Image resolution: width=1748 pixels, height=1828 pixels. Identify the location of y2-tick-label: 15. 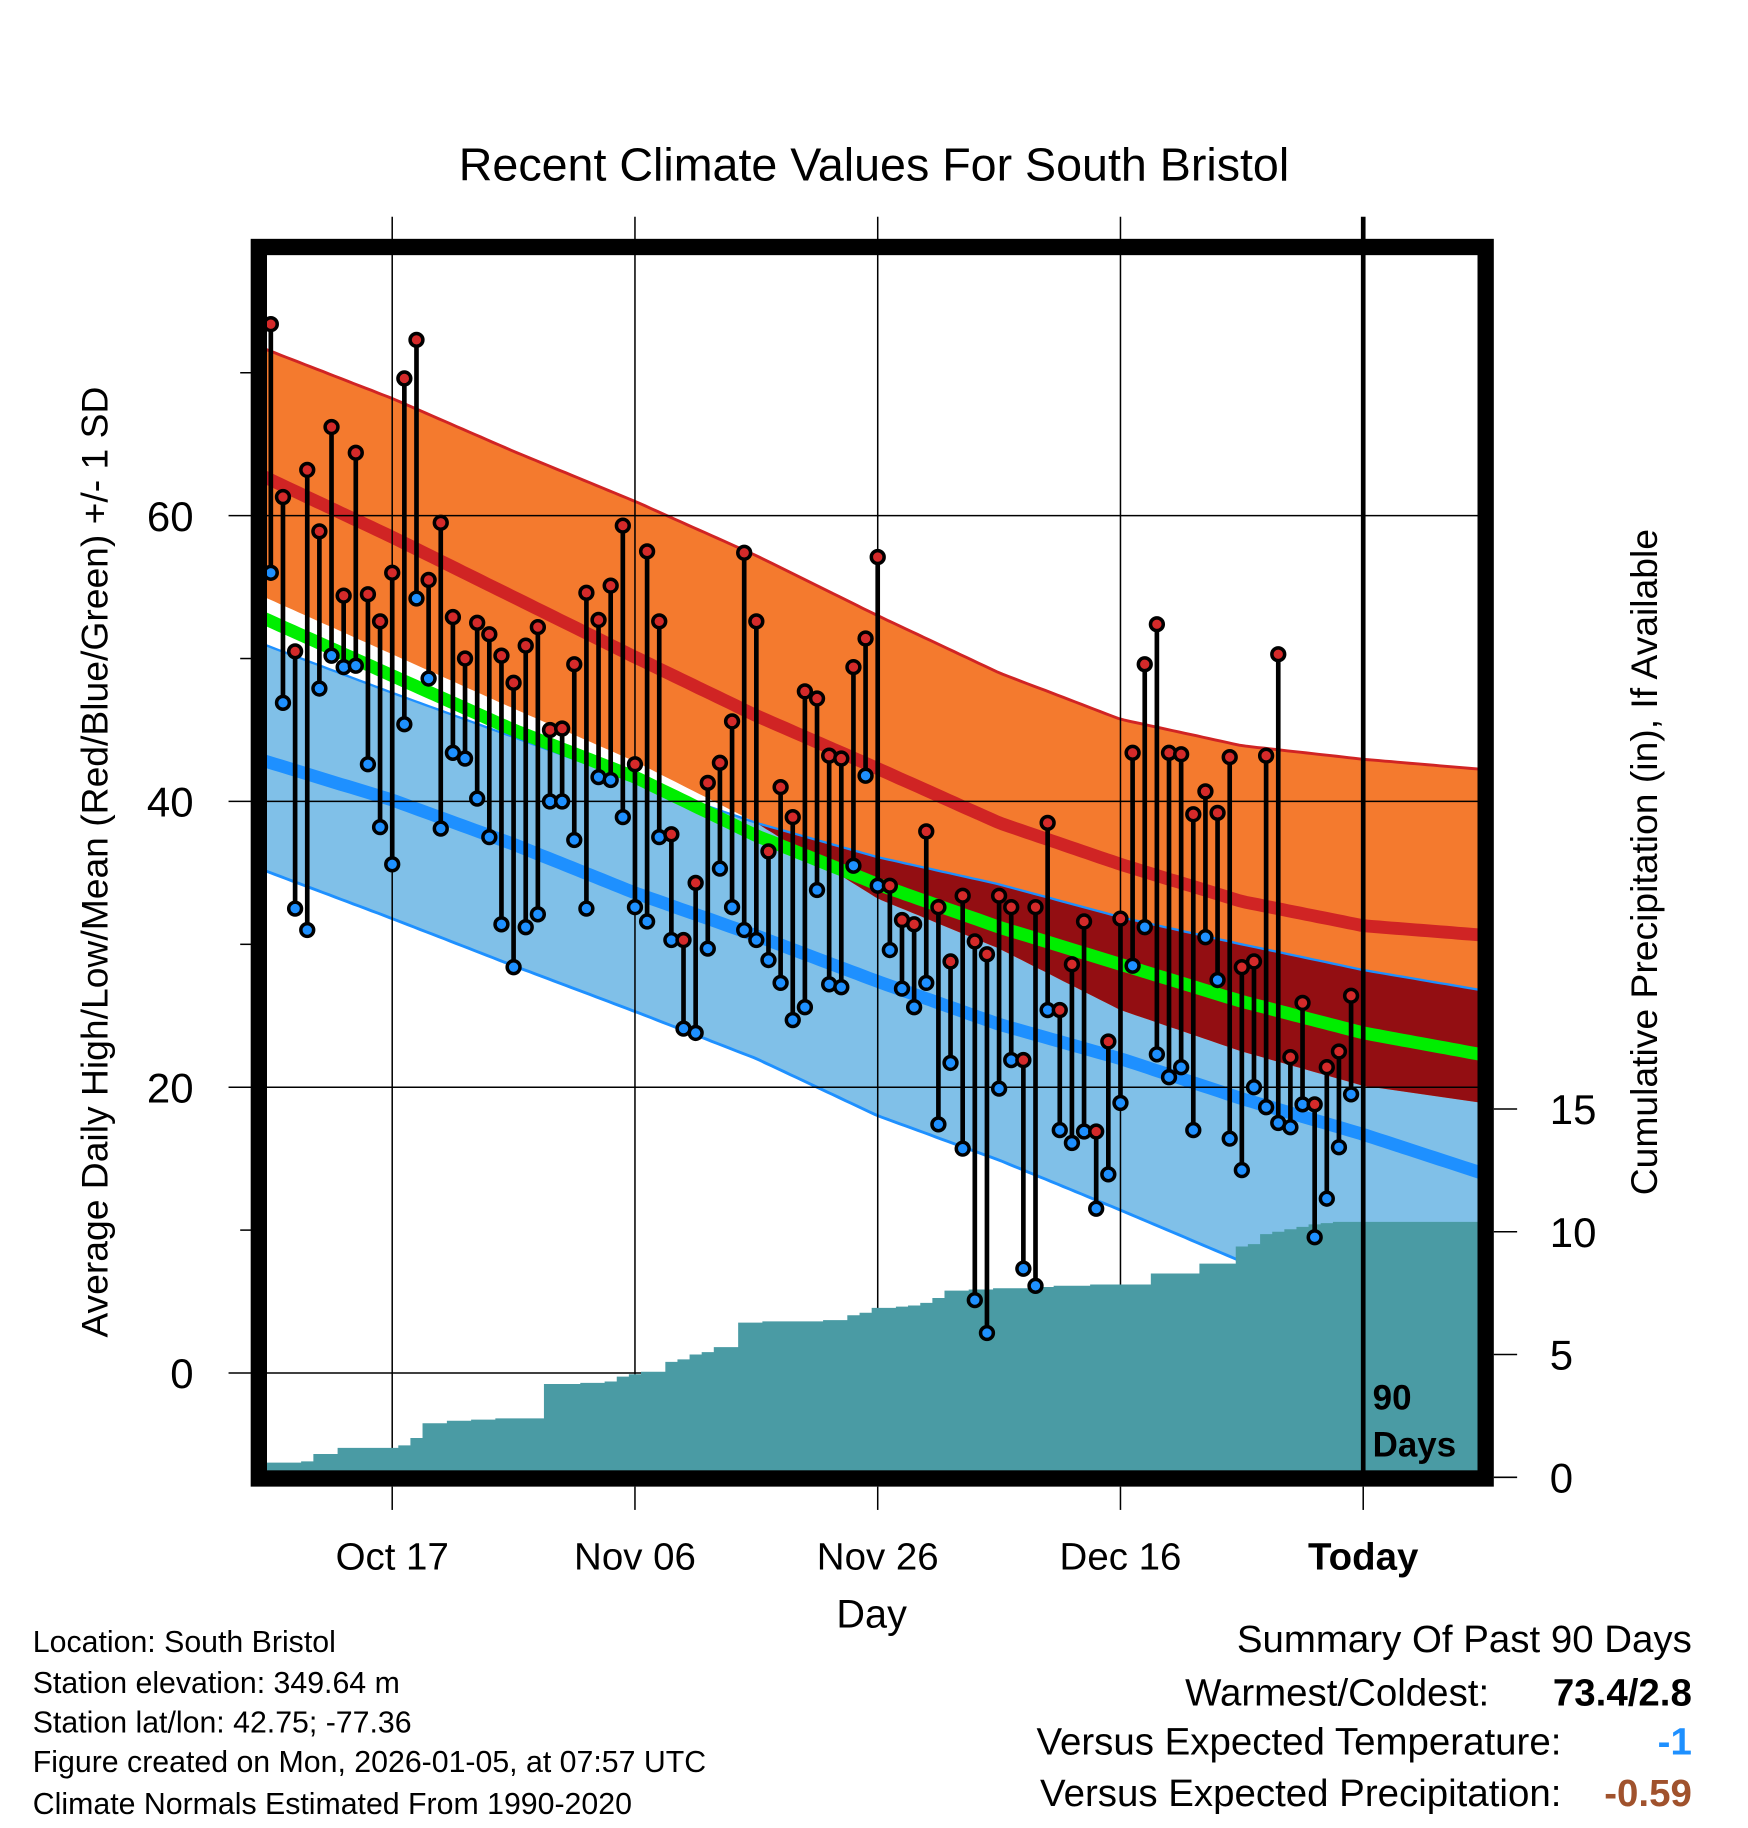
(1573, 1109).